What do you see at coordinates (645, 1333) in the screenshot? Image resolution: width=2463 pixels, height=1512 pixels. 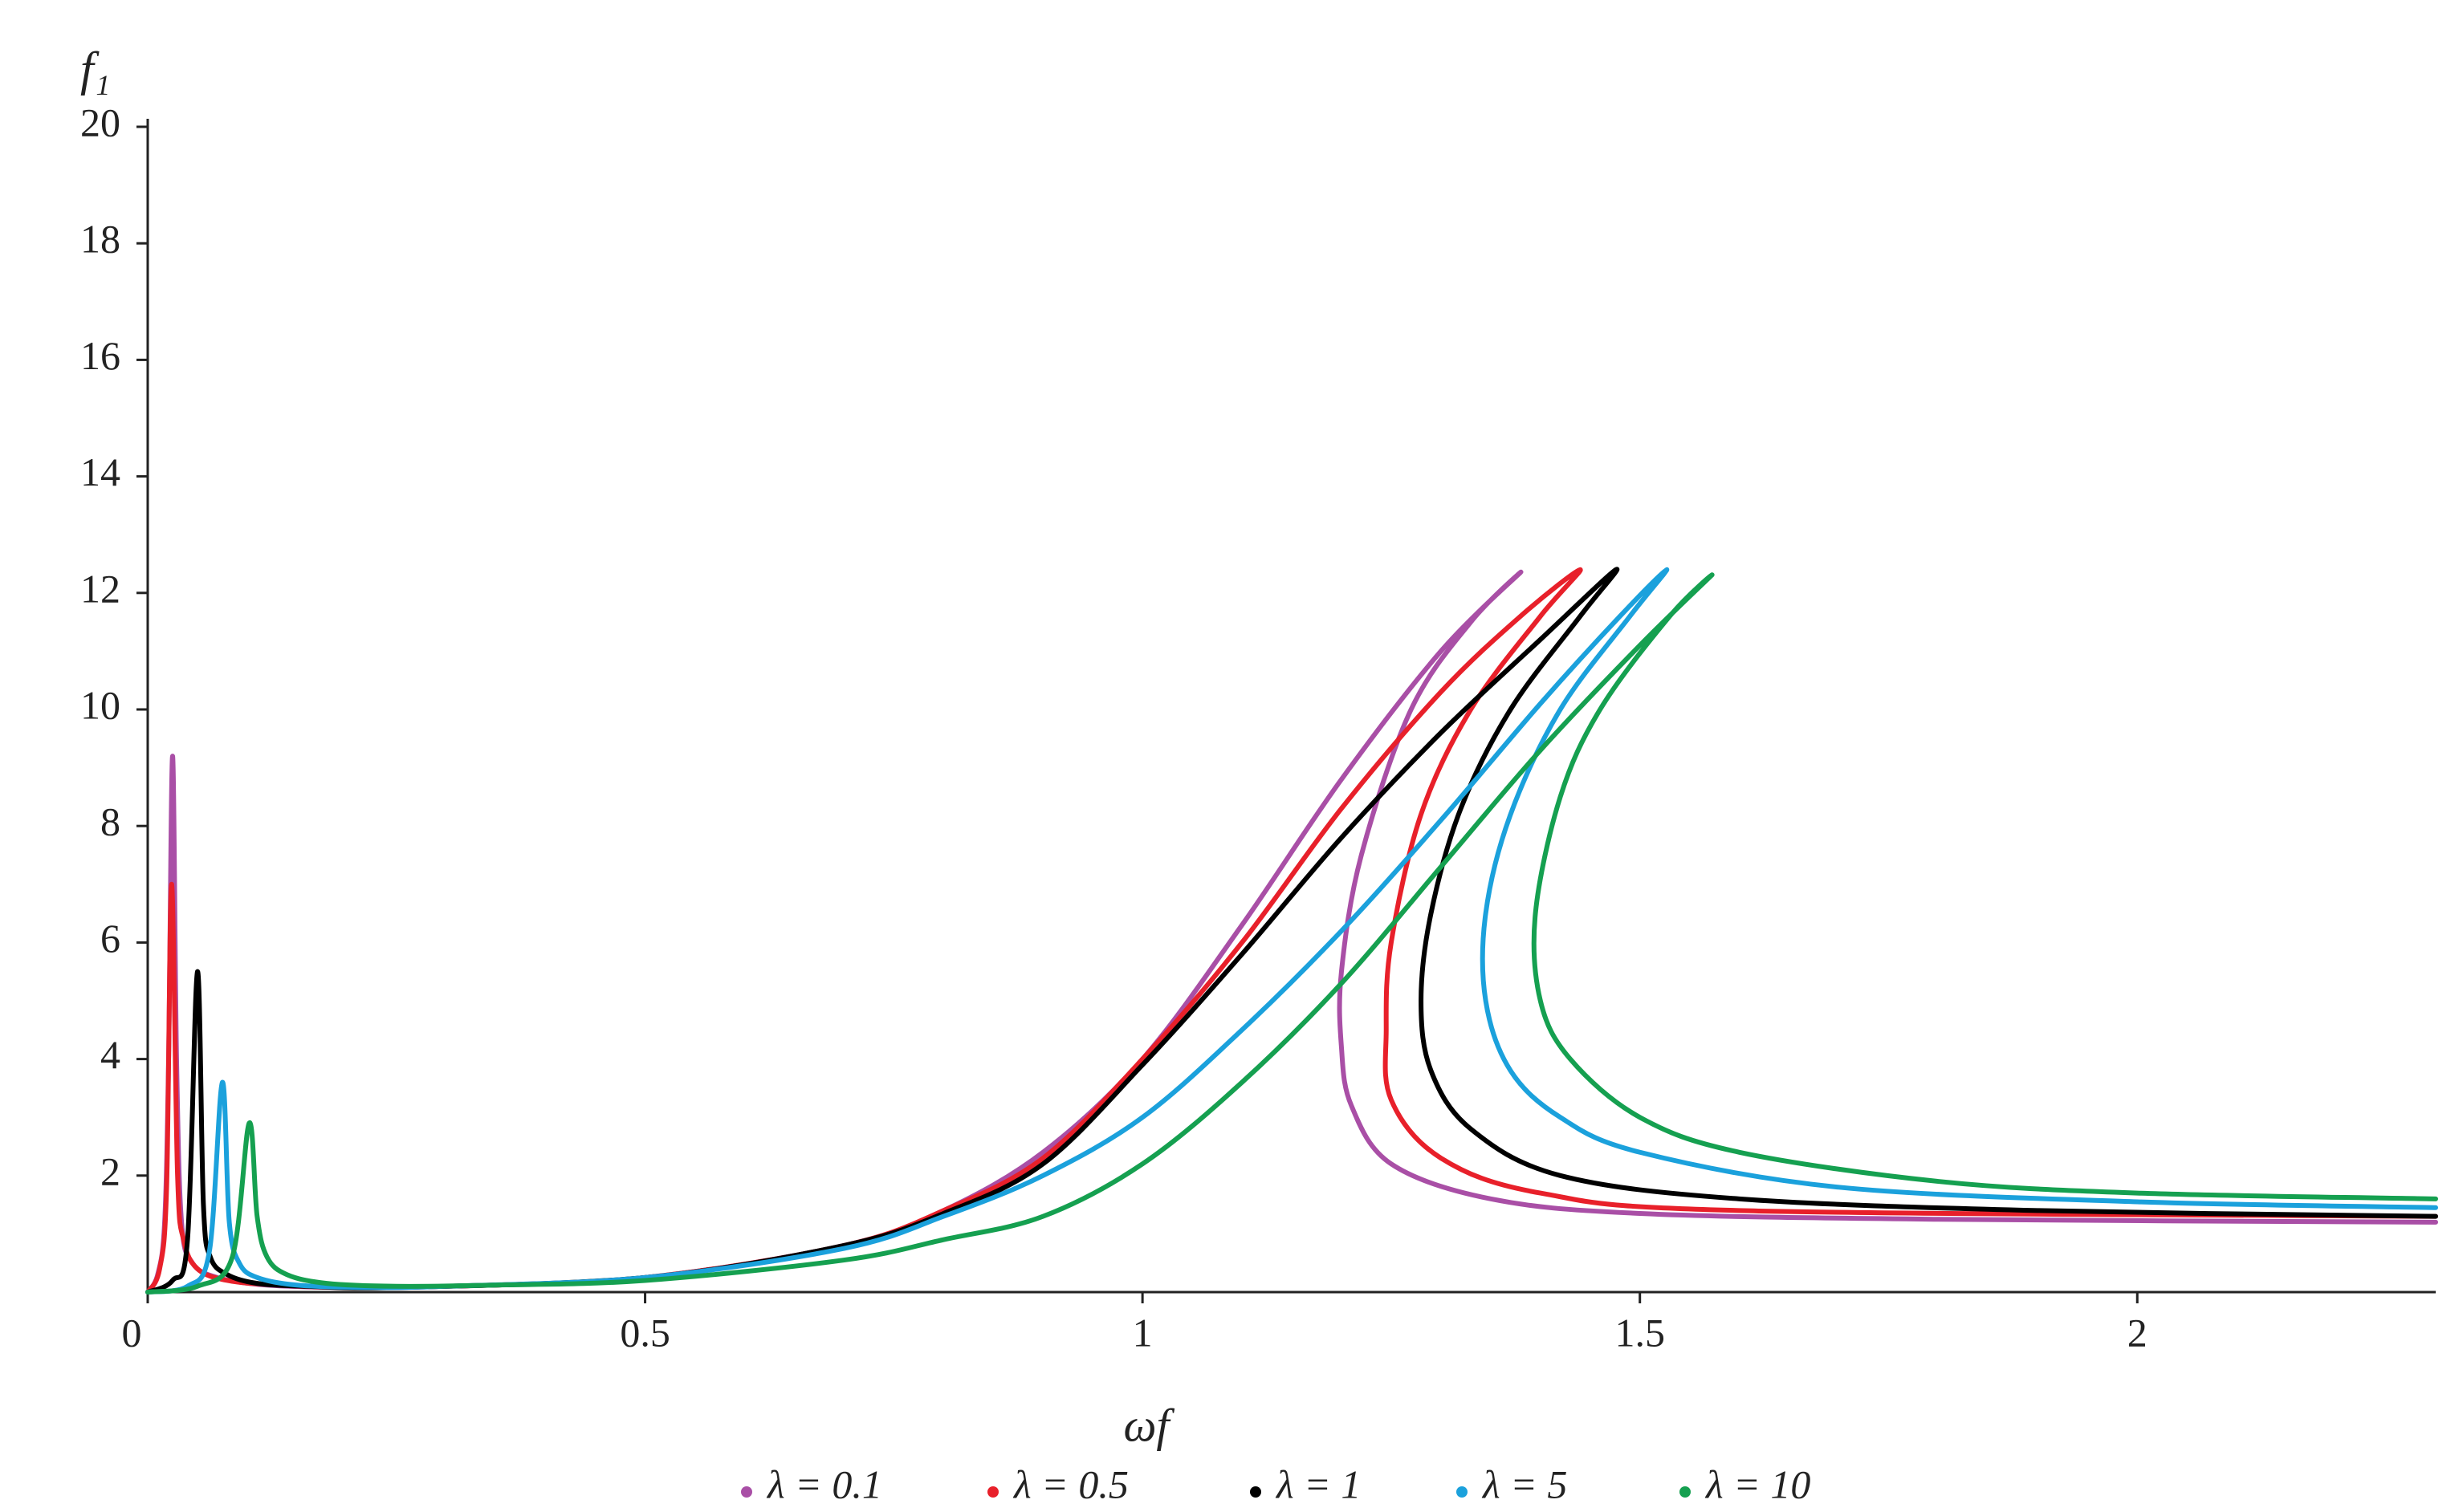 I see `x-tick-label: 0.5` at bounding box center [645, 1333].